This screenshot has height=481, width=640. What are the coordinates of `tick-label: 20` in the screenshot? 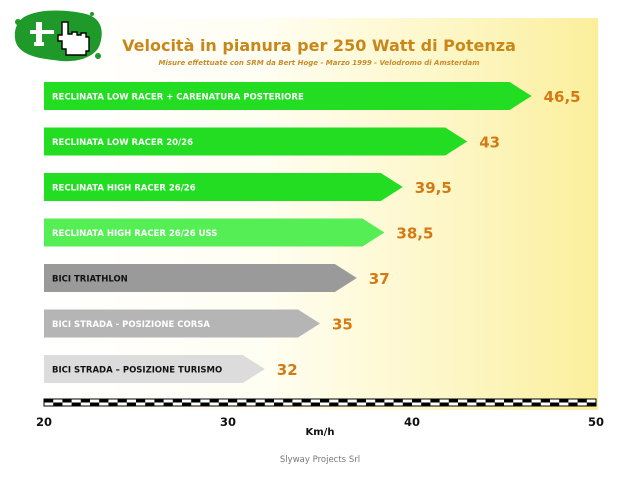 It's located at (44, 422).